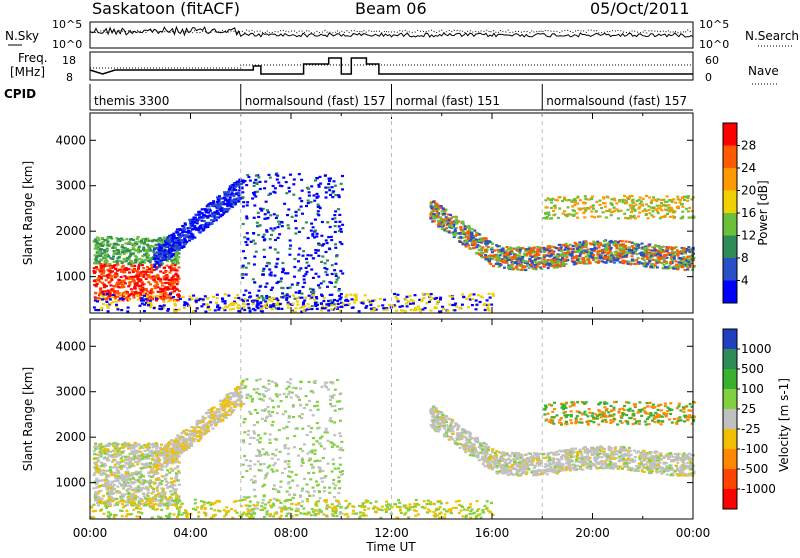  Describe the element at coordinates (69, 77) in the screenshot. I see `freq-tick-bottom: 8` at that location.